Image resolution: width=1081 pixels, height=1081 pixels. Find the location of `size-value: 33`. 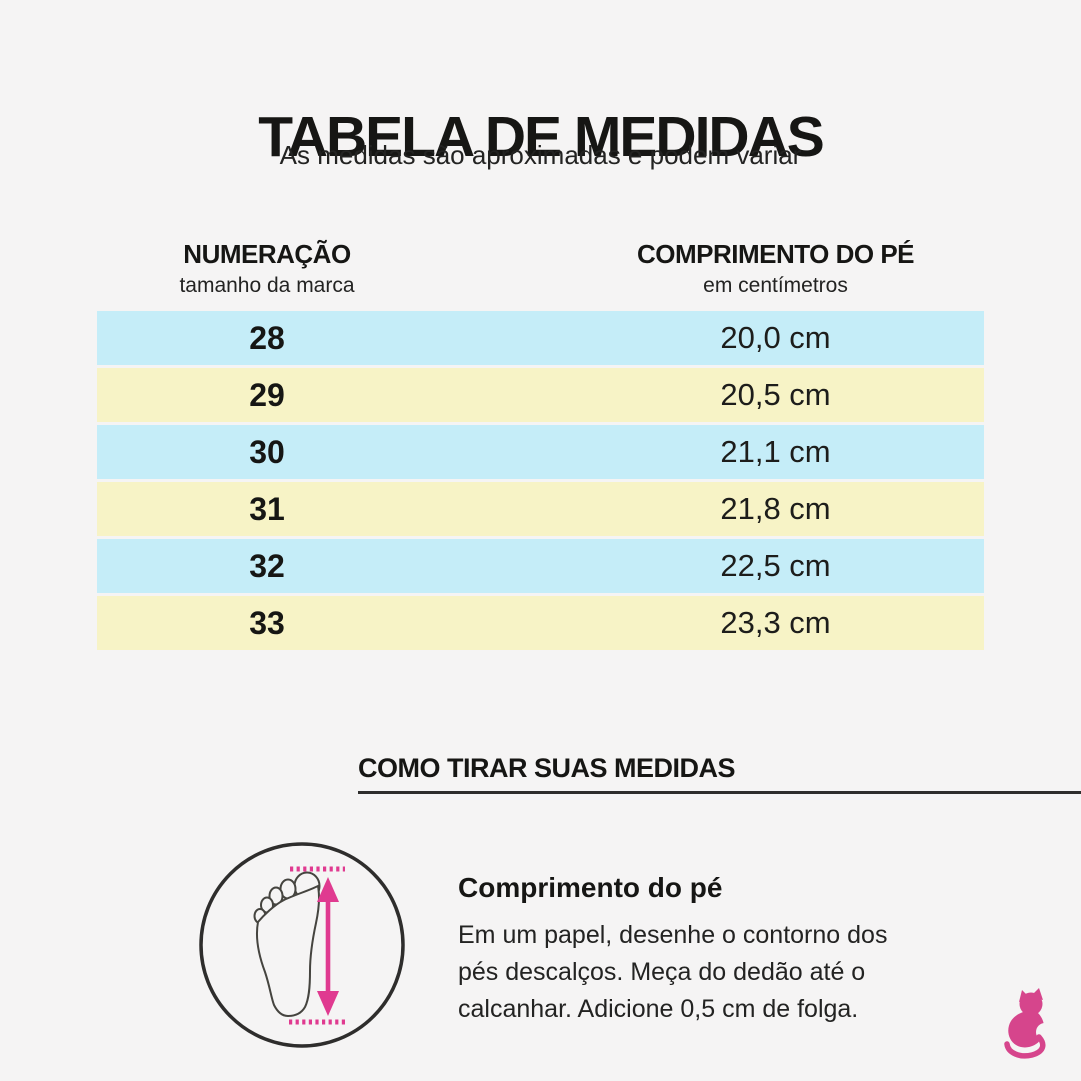

size-value: 33 is located at coordinates (267, 622).